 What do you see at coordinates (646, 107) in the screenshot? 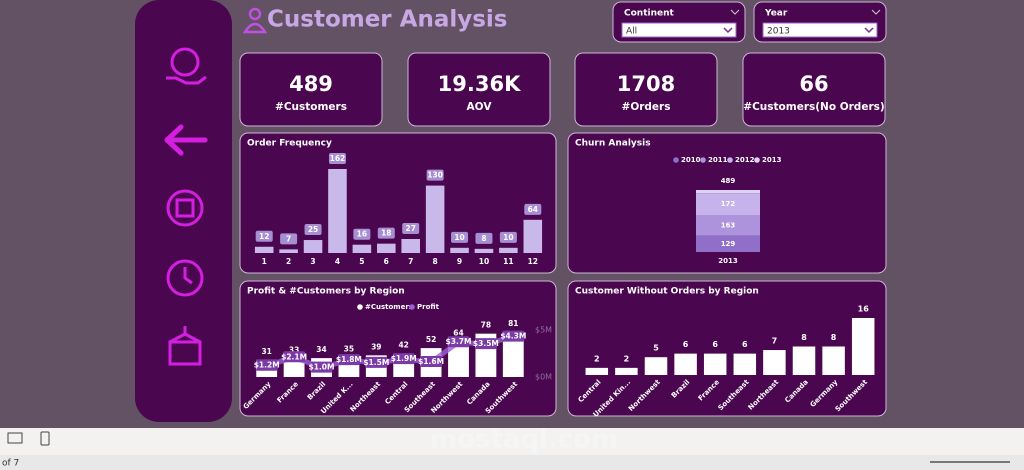
I see `kpi-label: #Orders` at bounding box center [646, 107].